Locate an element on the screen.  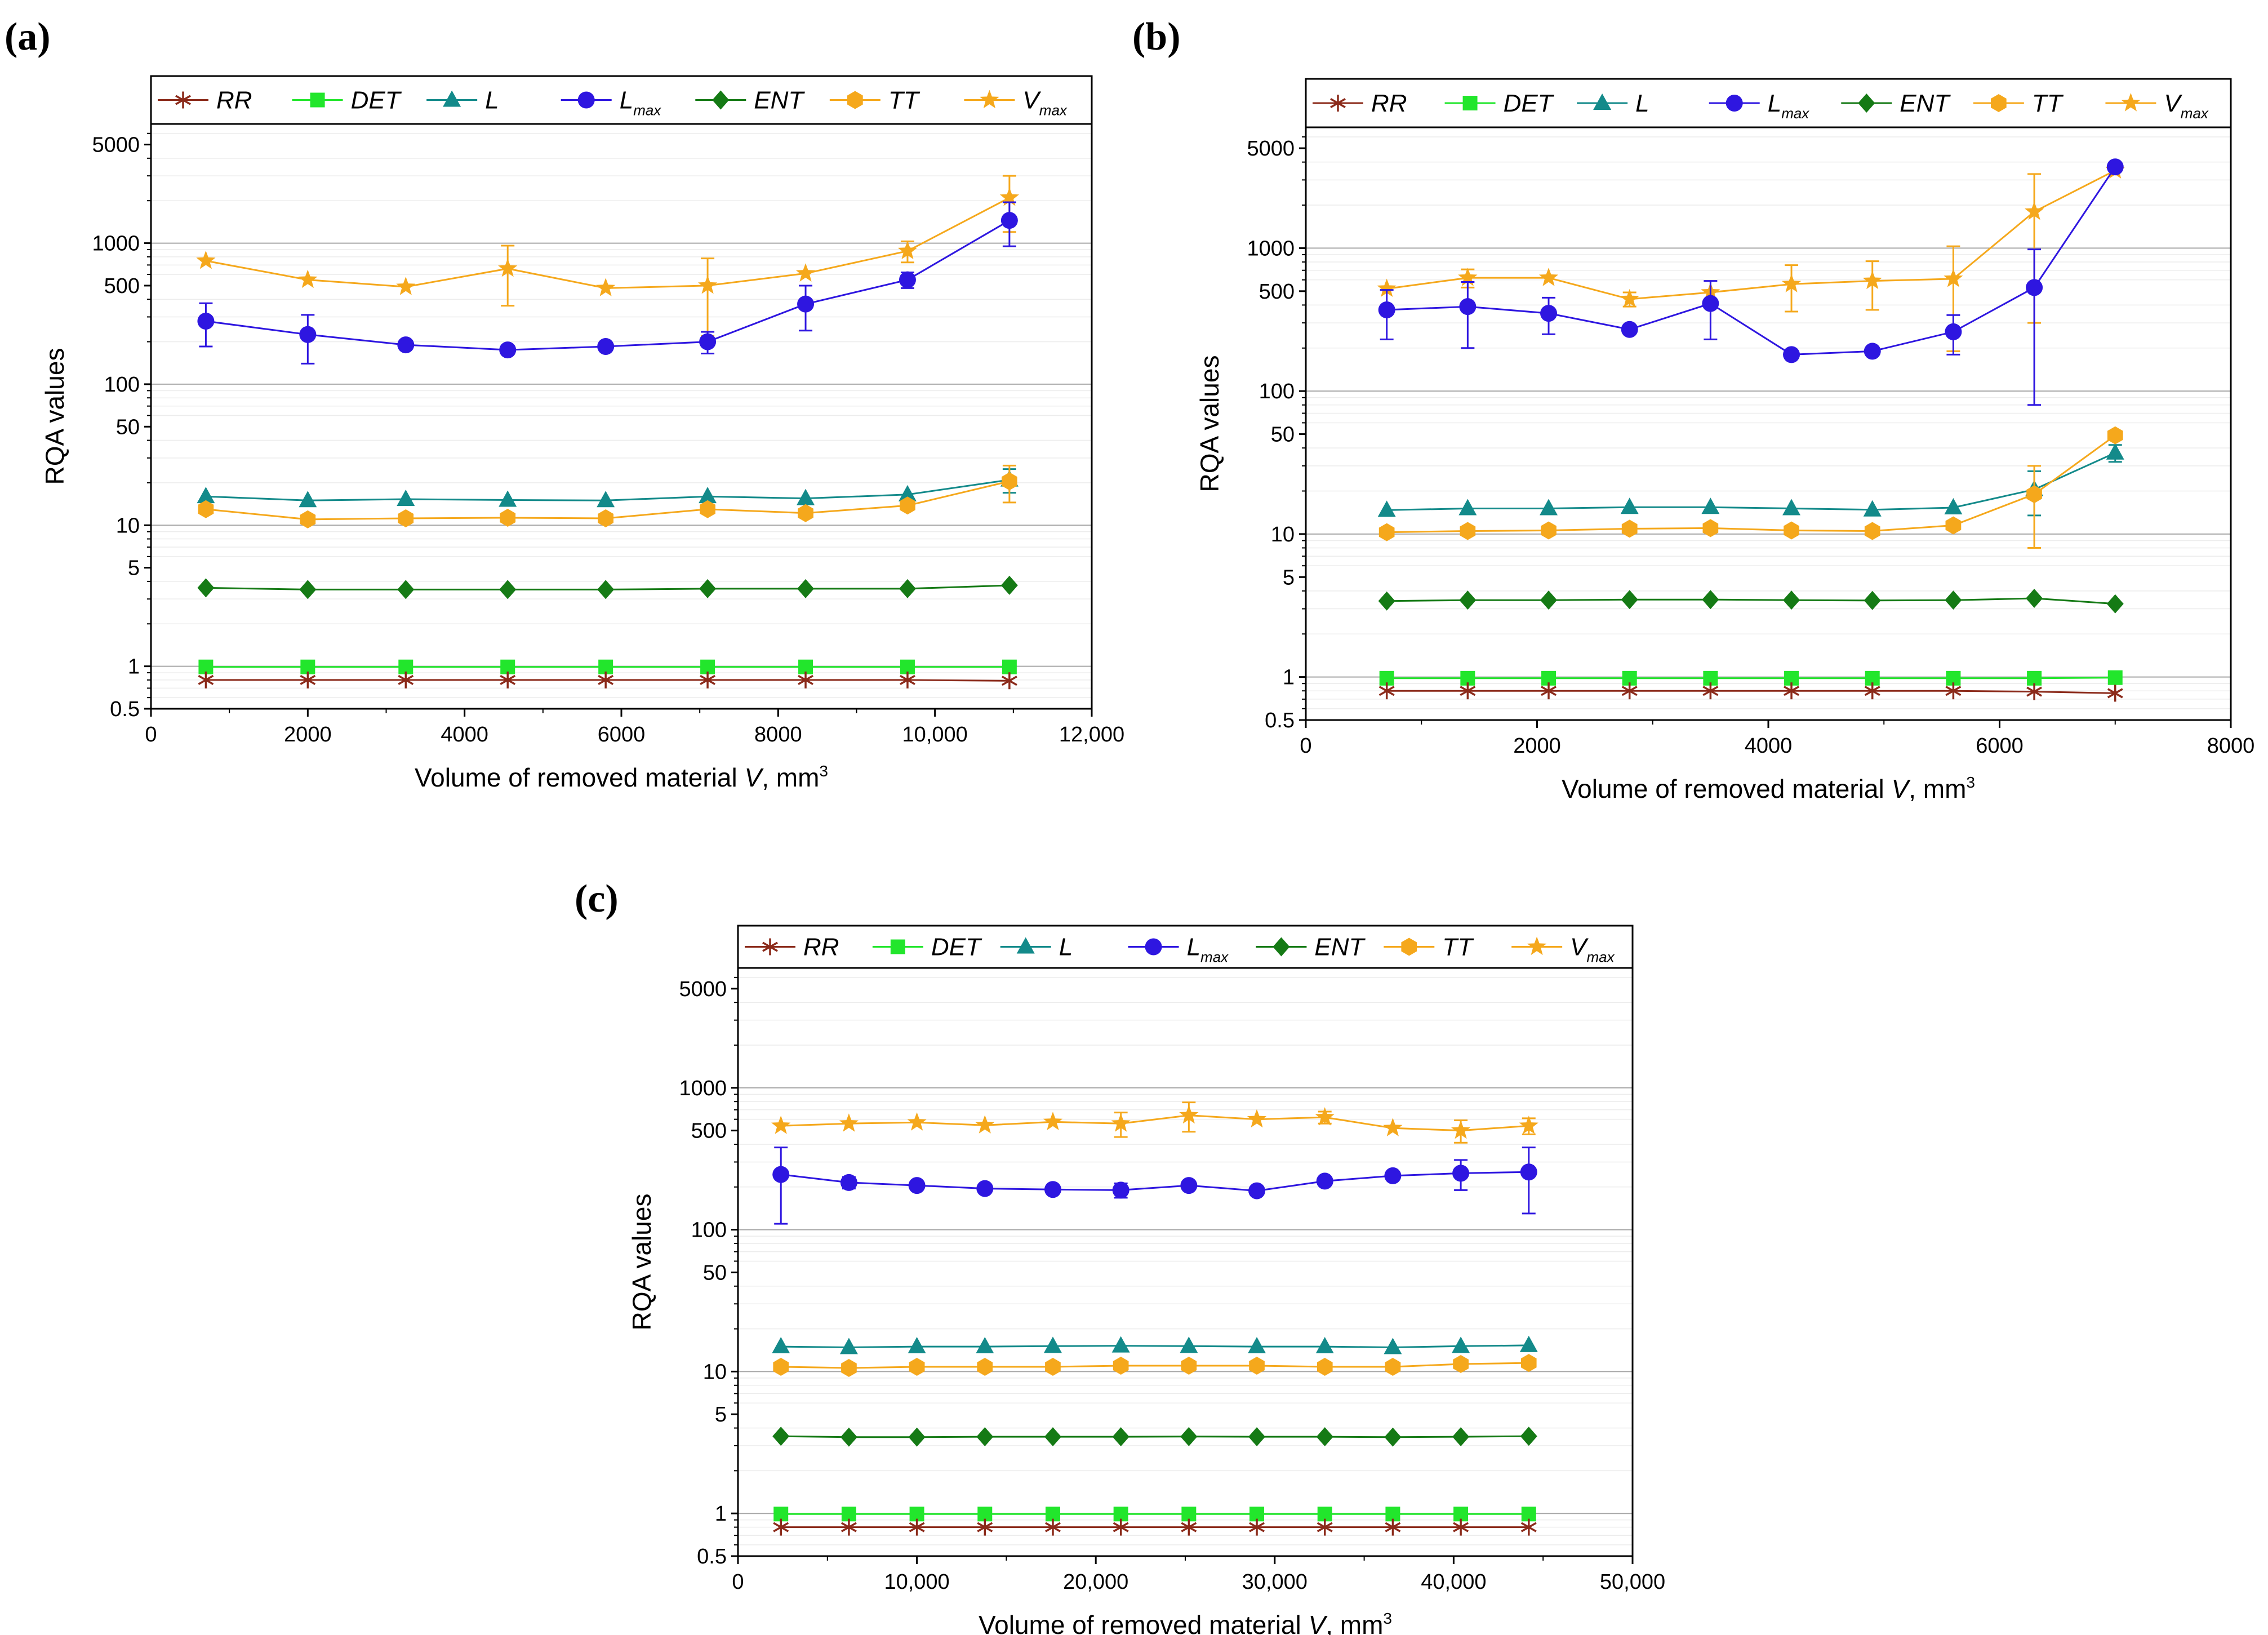
legend-item-rr: RR is located at coordinates (792, 947).